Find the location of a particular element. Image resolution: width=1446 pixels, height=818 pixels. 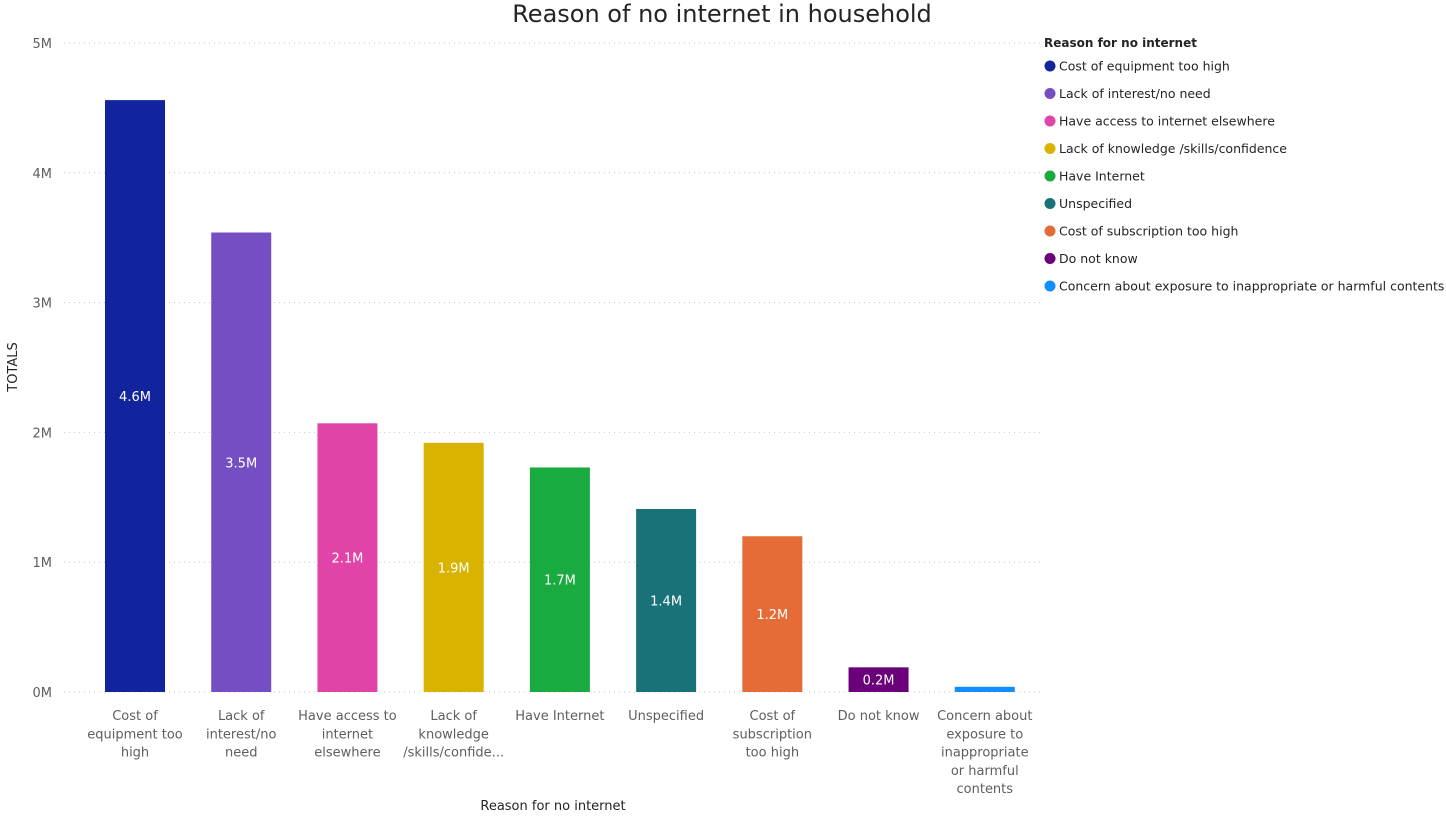

x-tick-label: Do not know is located at coordinates (879, 716).